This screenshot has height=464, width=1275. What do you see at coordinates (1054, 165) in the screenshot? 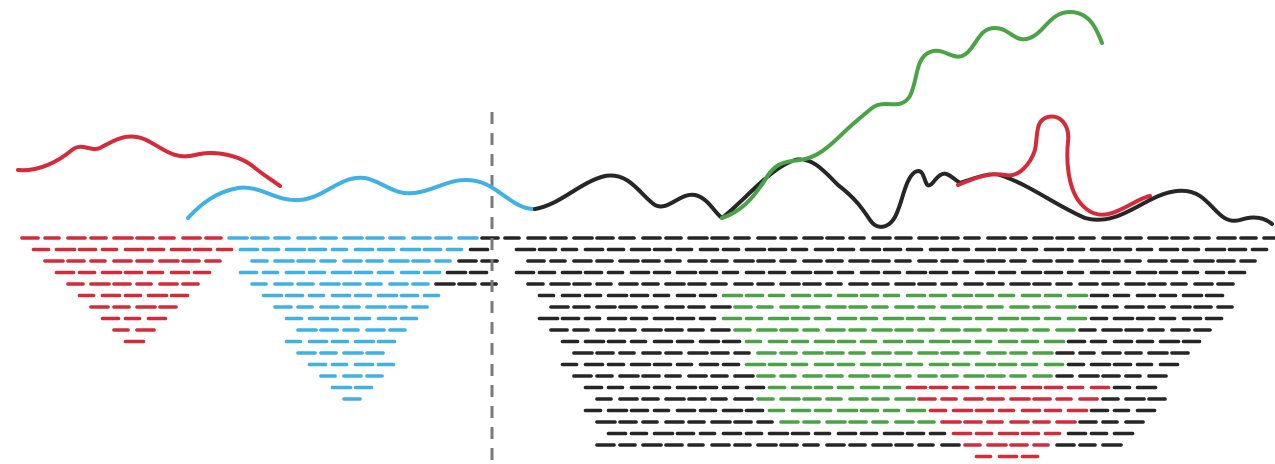
I see `red-loop-curve` at bounding box center [1054, 165].